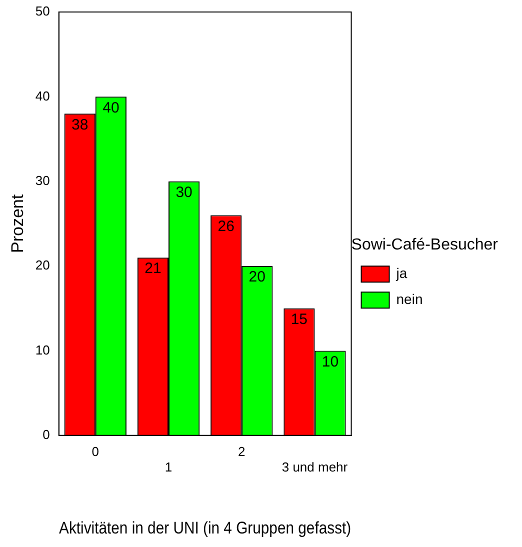 Image resolution: width=522 pixels, height=547 pixels. I want to click on y-tick-label: 20, so click(42, 265).